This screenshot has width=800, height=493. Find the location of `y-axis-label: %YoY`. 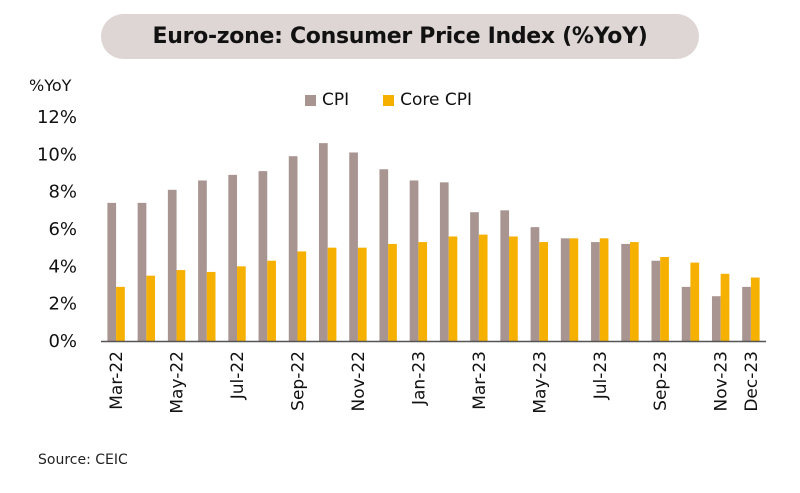

y-axis-label: %YoY is located at coordinates (50, 85).